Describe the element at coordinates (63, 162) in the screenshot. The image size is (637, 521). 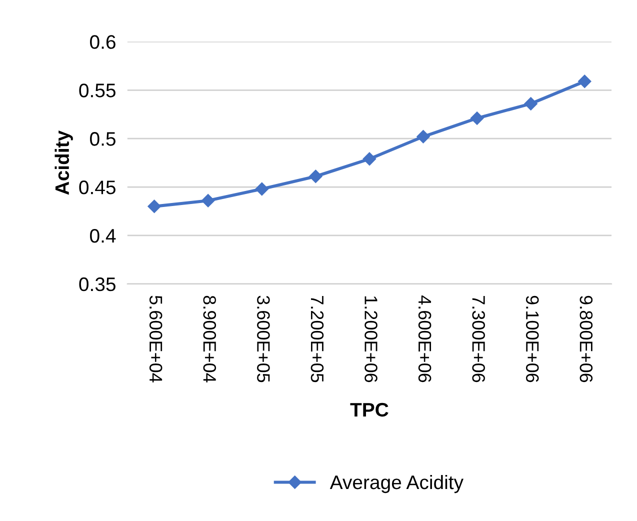
I see `y-axis-title: Acidity` at that location.